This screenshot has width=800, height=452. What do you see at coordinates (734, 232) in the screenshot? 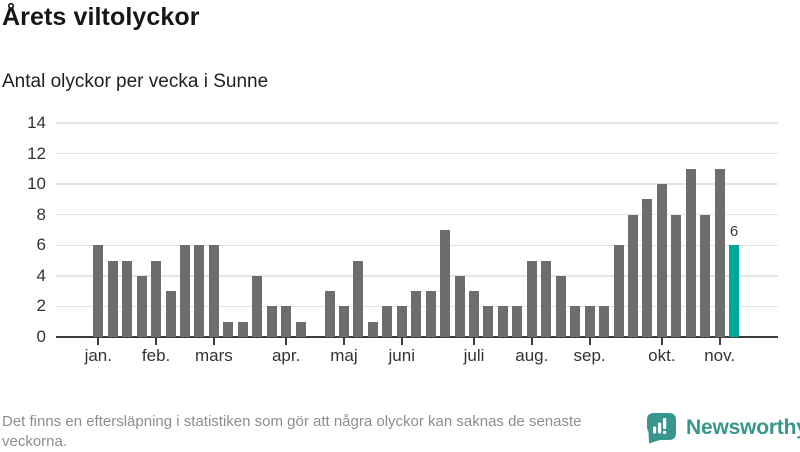
I see `highlight-value-label: 6` at bounding box center [734, 232].